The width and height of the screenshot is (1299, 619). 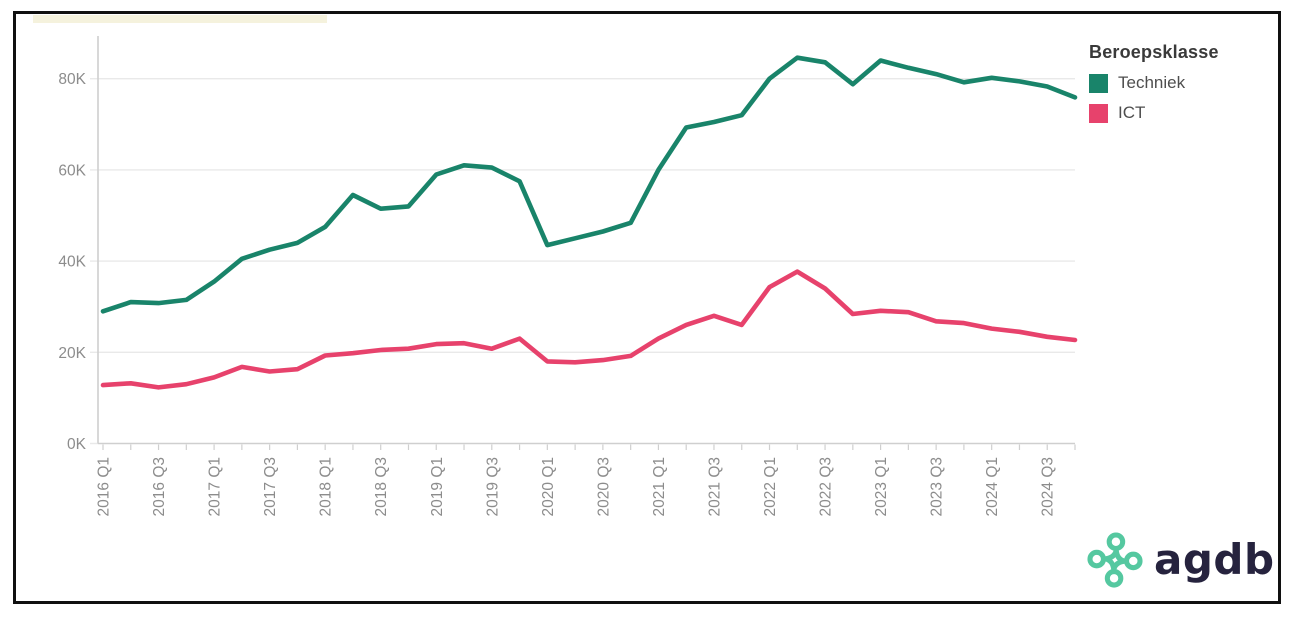 I want to click on legend-item-ict: ICT, so click(x=1154, y=113).